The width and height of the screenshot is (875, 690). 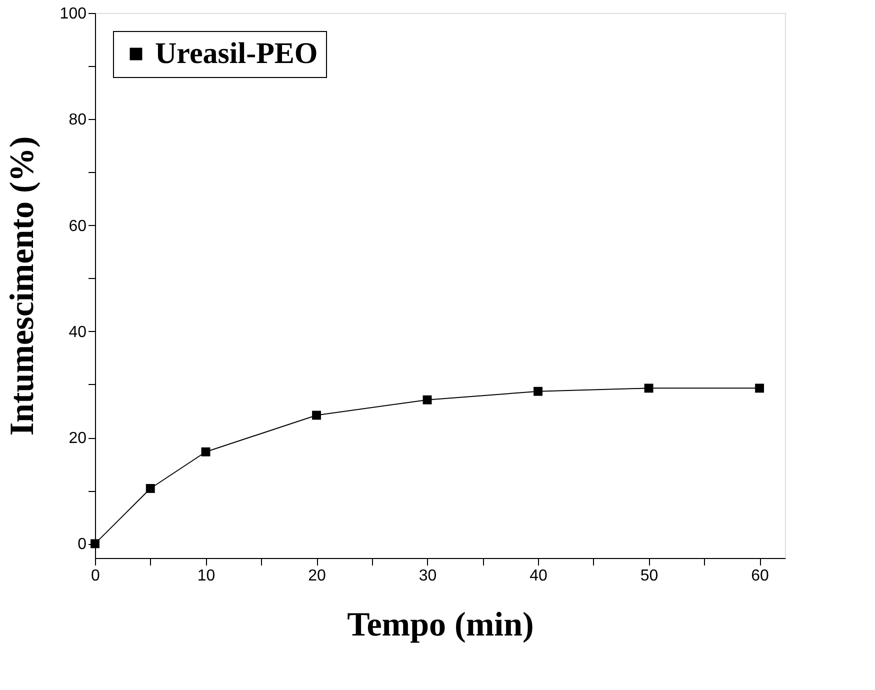 What do you see at coordinates (427, 576) in the screenshot?
I see `x-tick-label: 30` at bounding box center [427, 576].